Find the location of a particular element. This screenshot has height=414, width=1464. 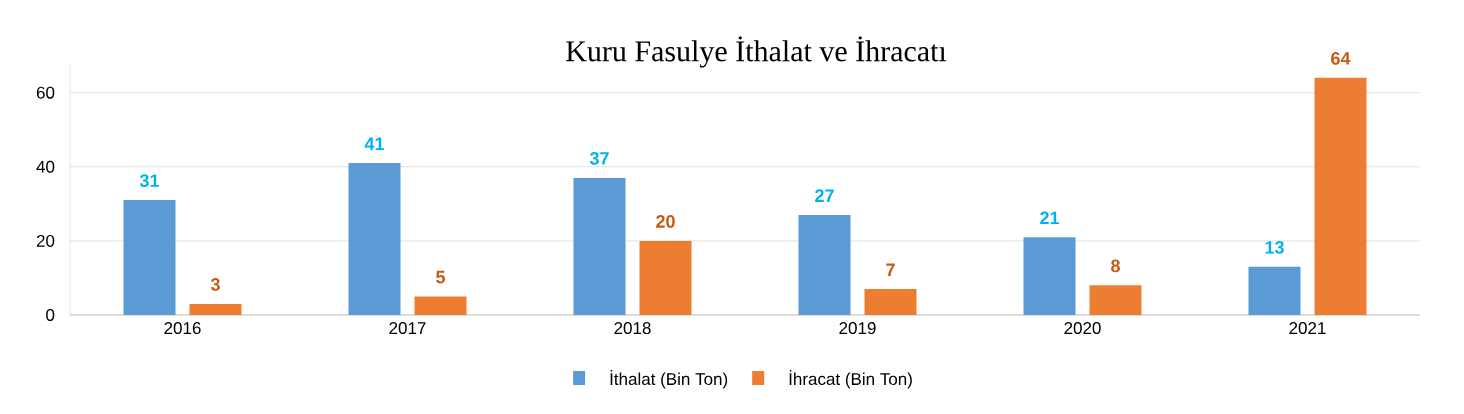

y-tick-label: 0 is located at coordinates (50, 315).